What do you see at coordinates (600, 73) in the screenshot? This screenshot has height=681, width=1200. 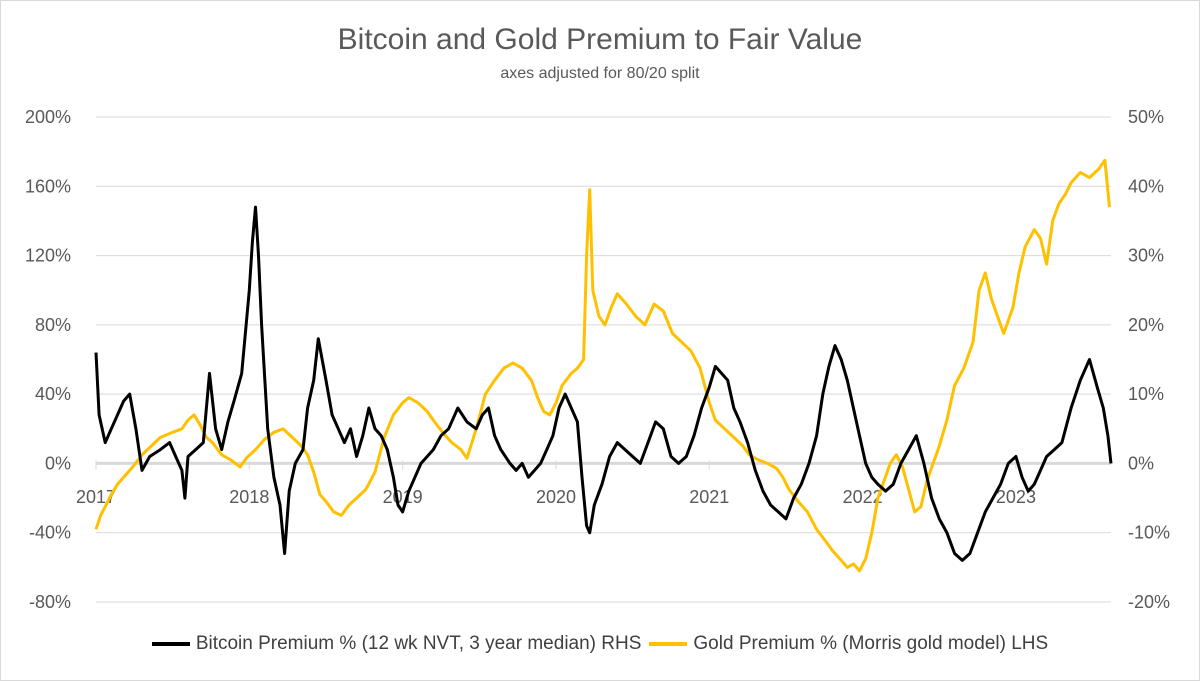 I see `chart-subtitle: axes adjusted for 80/20 split` at bounding box center [600, 73].